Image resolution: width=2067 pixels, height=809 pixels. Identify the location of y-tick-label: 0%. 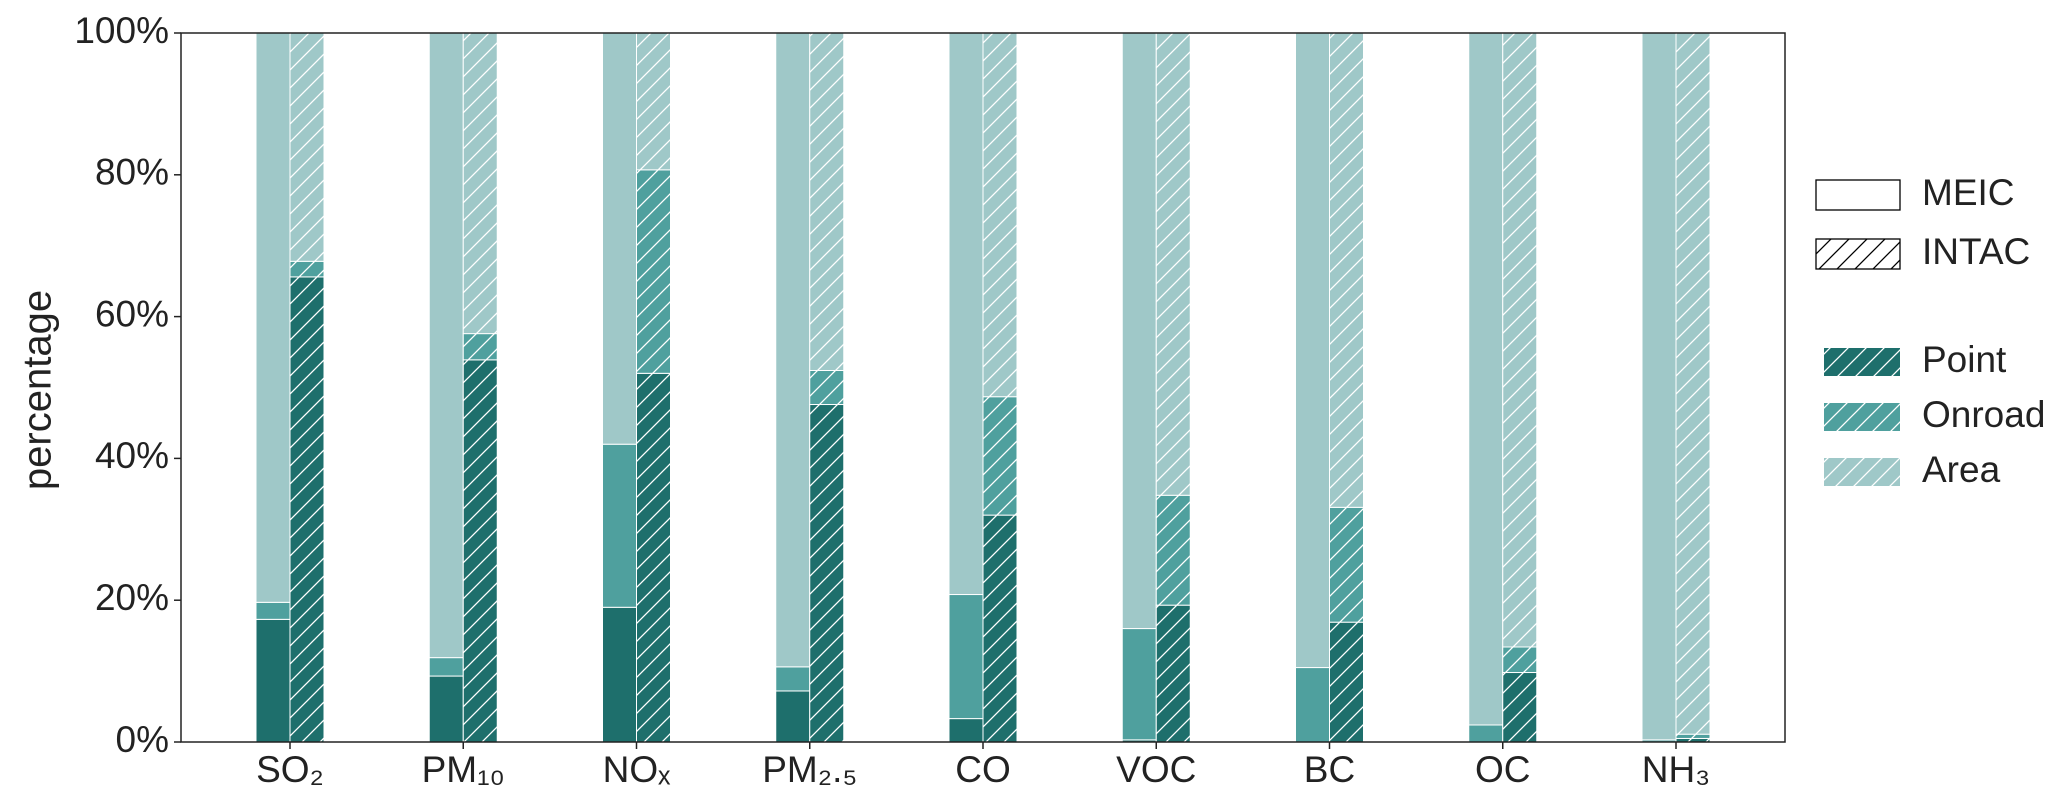
(142, 739).